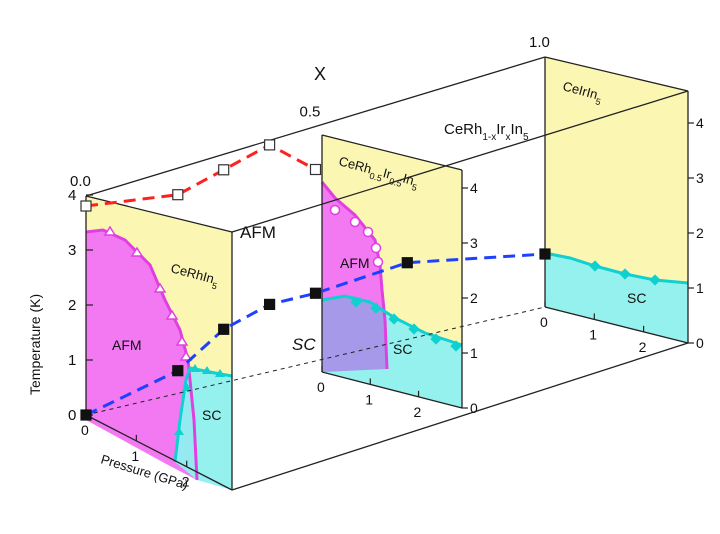 The height and width of the screenshot is (534, 720). Describe the element at coordinates (392, 152) in the screenshot. I see `panel1-top-edge` at that location.